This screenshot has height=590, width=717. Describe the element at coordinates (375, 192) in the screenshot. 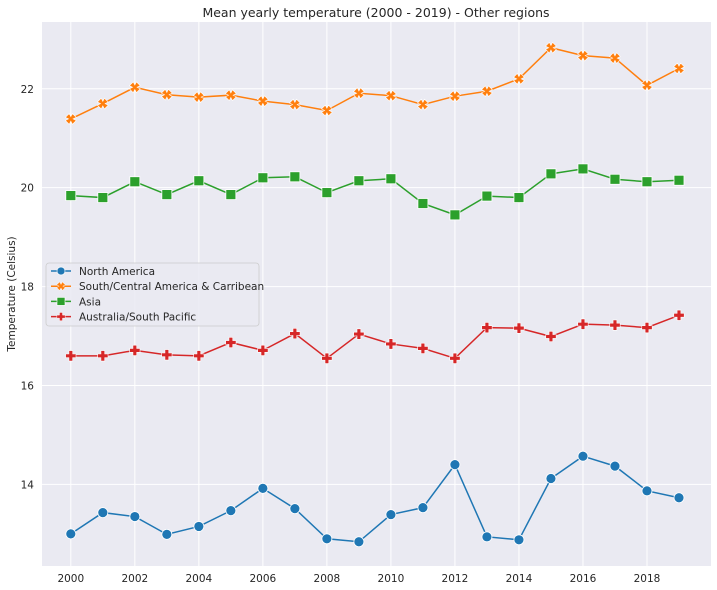

I see `series-asia` at that location.